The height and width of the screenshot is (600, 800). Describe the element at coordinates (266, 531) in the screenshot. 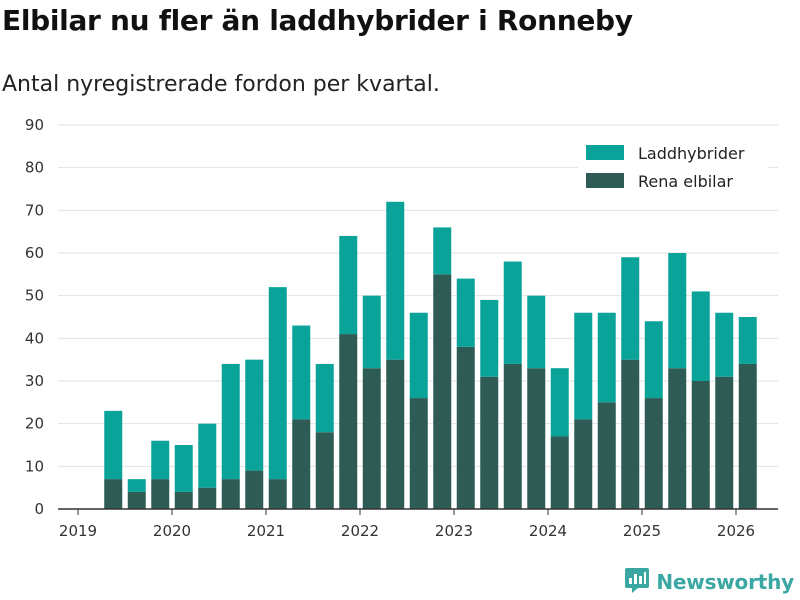

I see `x-tick-label: 2021` at that location.